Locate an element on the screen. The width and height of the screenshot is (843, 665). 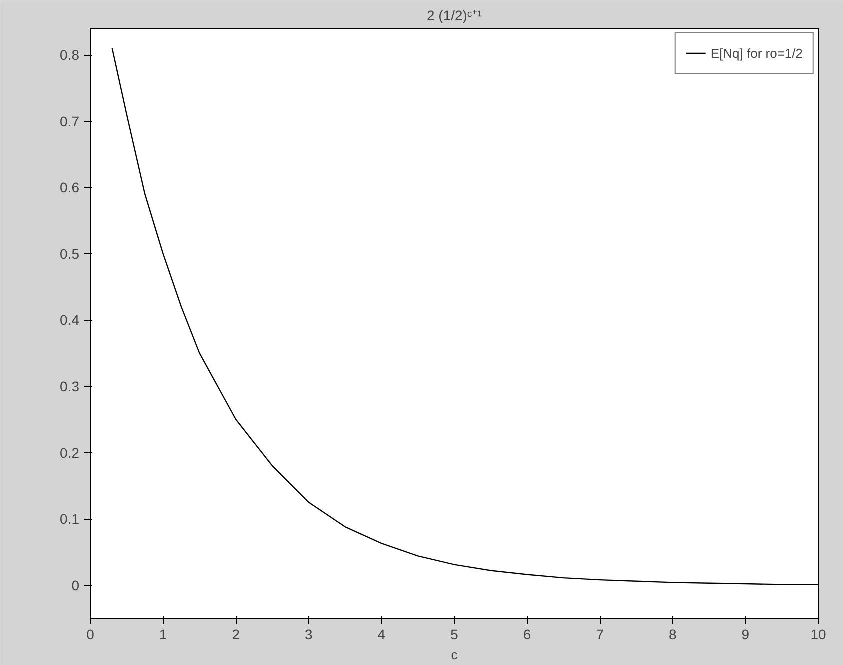
y-tick-label: 0.7 is located at coordinates (70, 121).